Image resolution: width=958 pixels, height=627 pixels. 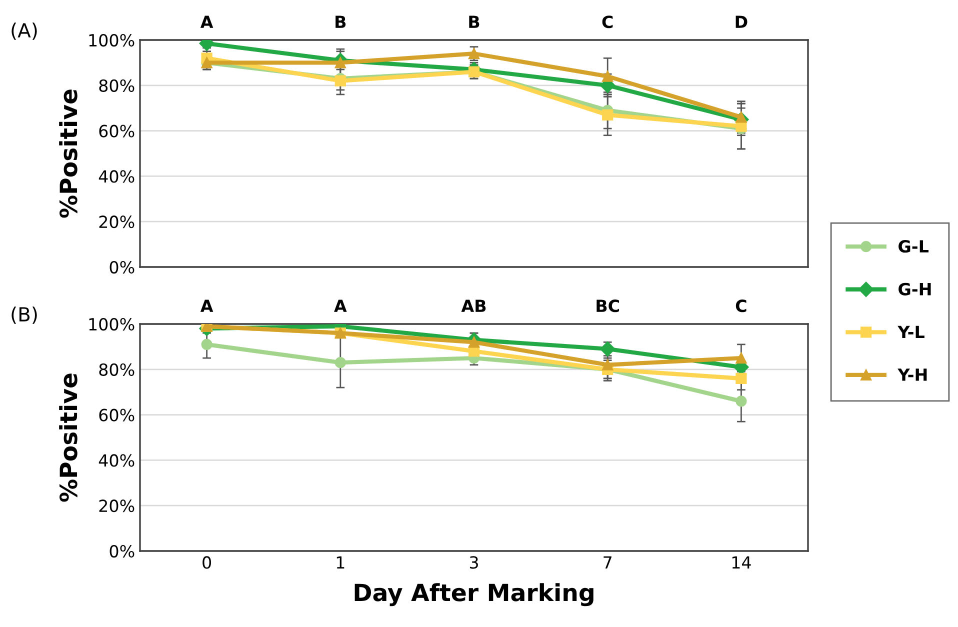 I want to click on legend-label: G-H, so click(x=914, y=289).